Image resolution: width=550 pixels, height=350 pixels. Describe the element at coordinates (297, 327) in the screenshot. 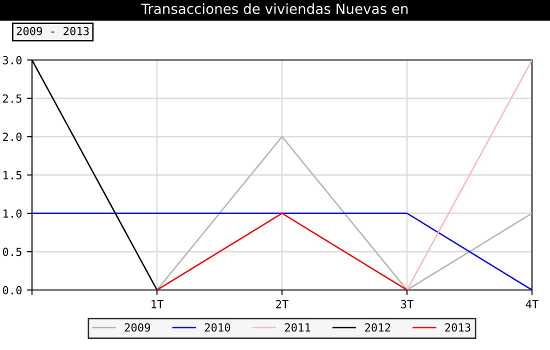

I see `legend-label: 2011` at that location.